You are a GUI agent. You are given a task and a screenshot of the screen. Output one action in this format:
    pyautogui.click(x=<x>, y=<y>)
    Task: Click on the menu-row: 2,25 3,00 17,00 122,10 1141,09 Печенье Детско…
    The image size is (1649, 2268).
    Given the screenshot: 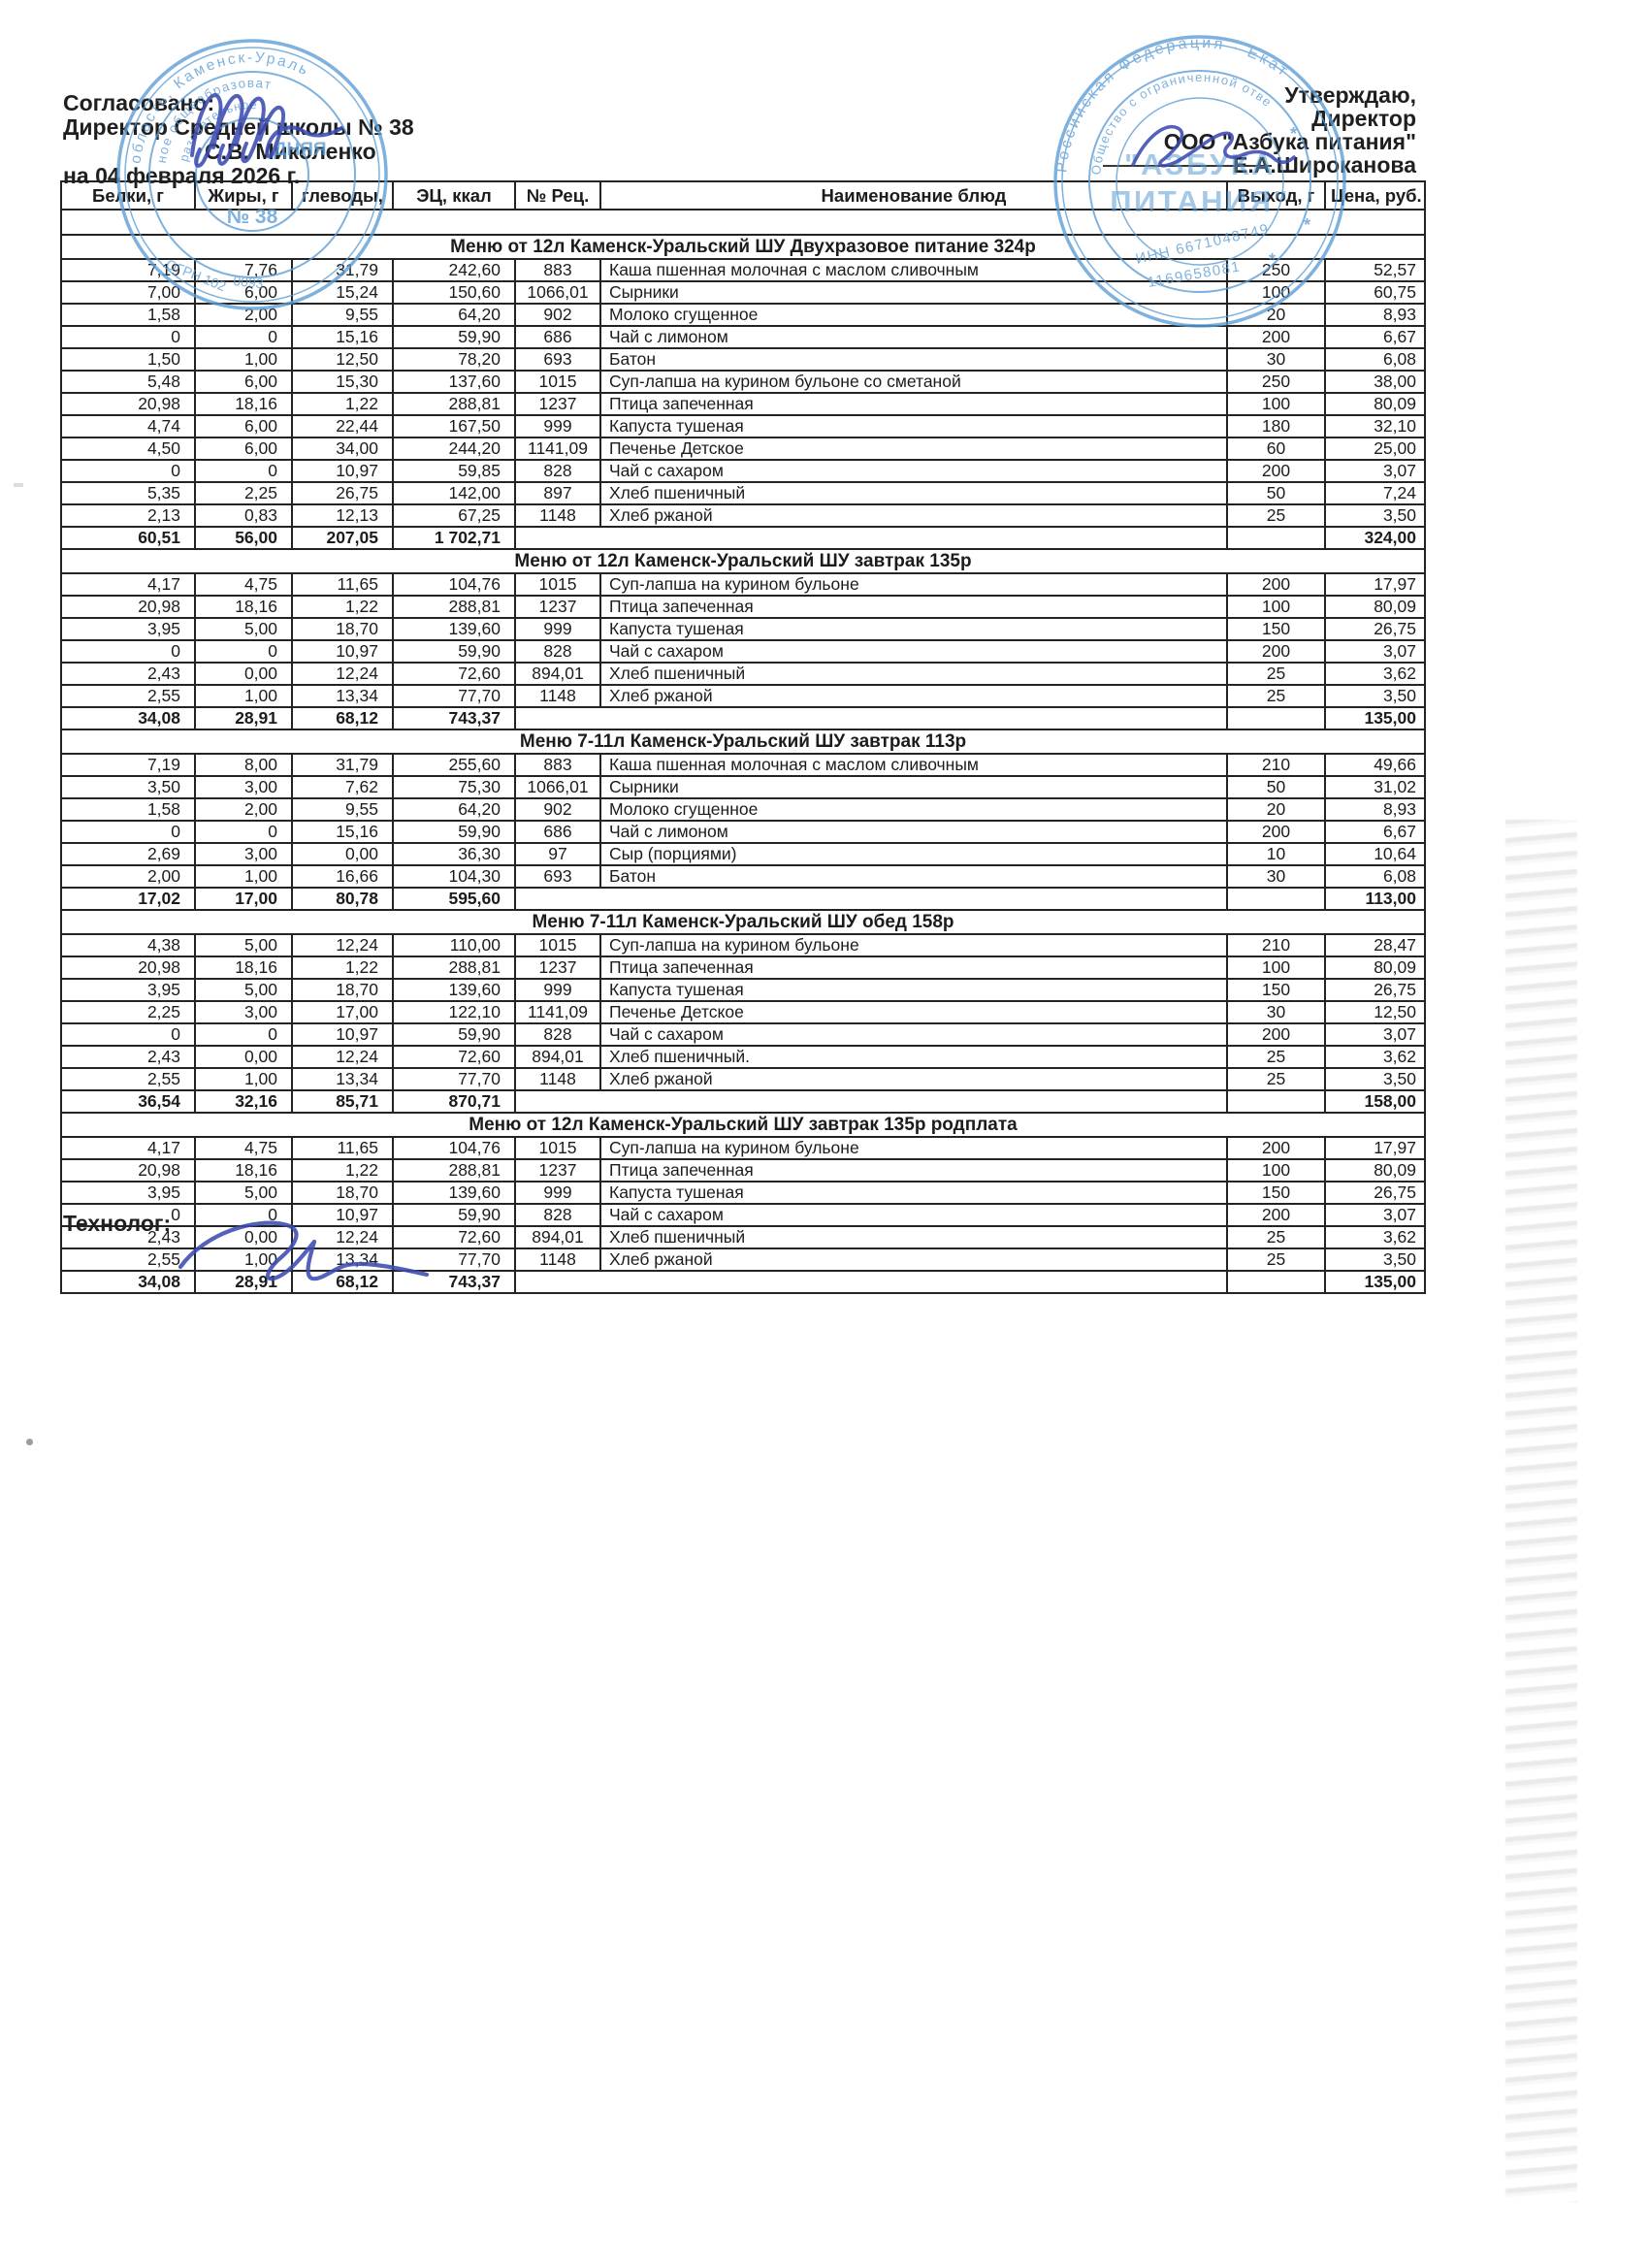 What is the action you would take?
    pyautogui.click(x=743, y=1012)
    